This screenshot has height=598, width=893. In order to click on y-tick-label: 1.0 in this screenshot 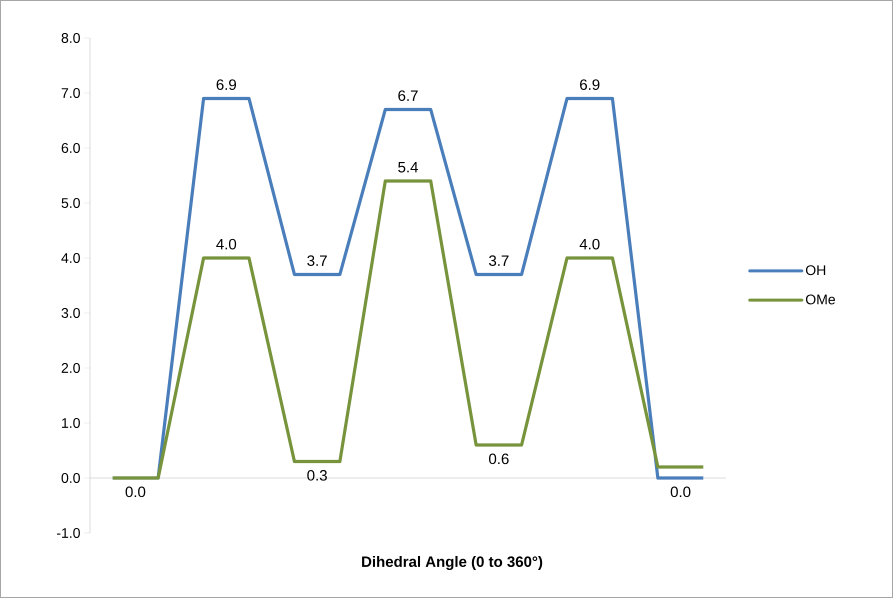, I will do `click(71, 423)`.